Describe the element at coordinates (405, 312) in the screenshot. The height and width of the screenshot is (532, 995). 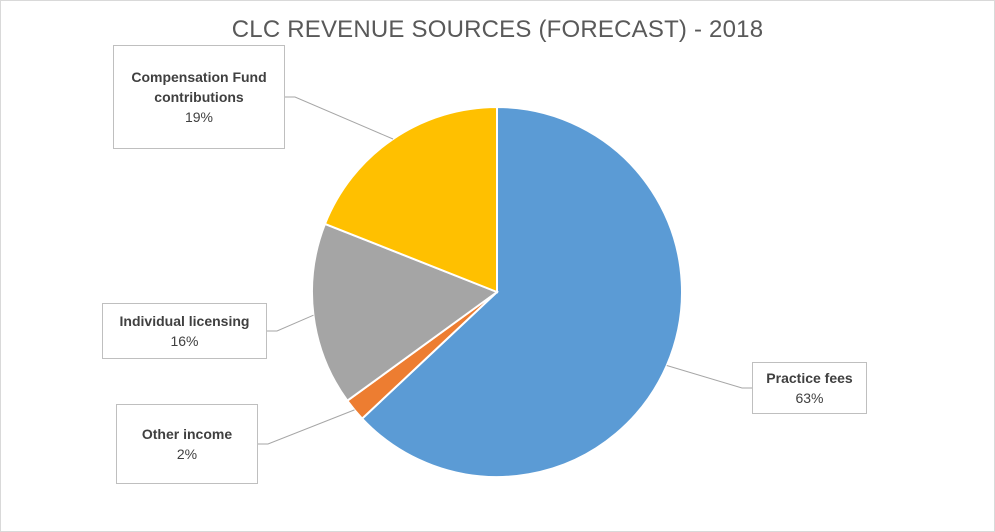
I see `pie-slice-individual-licensing` at that location.